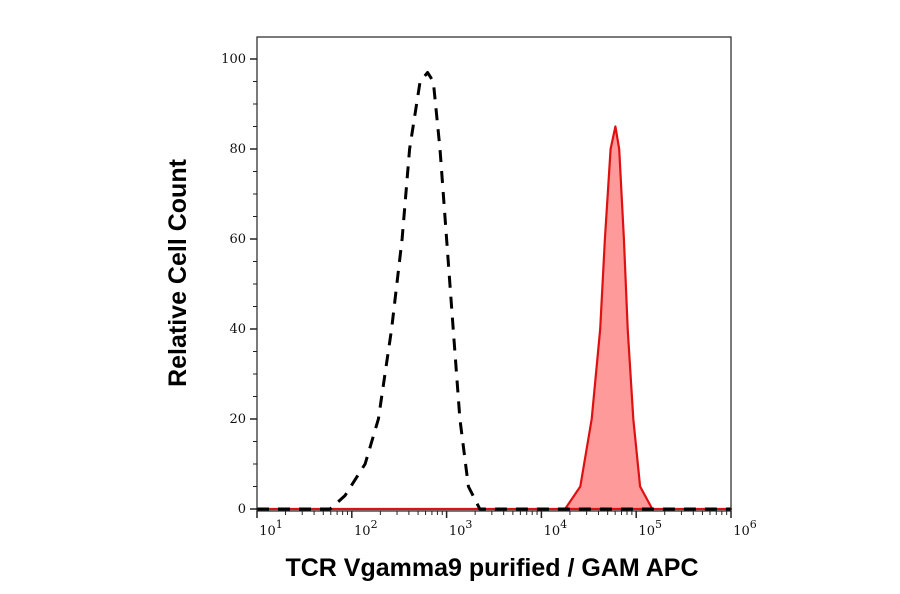 This screenshot has height=594, width=900. I want to click on x-tick-exponent: 1, so click(279, 524).